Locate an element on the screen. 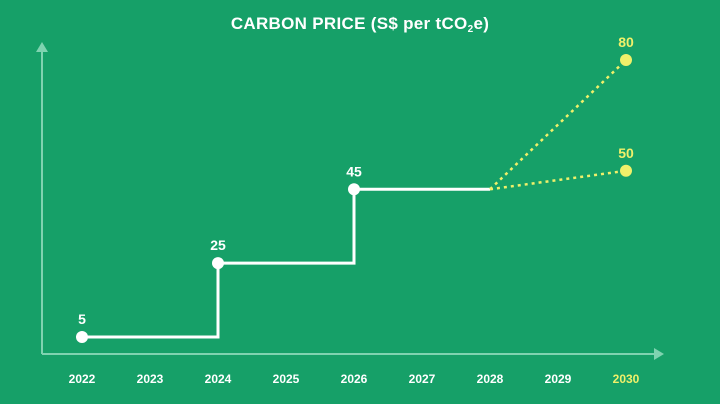 This screenshot has width=720, height=404. data-label-5: 5 is located at coordinates (82, 319).